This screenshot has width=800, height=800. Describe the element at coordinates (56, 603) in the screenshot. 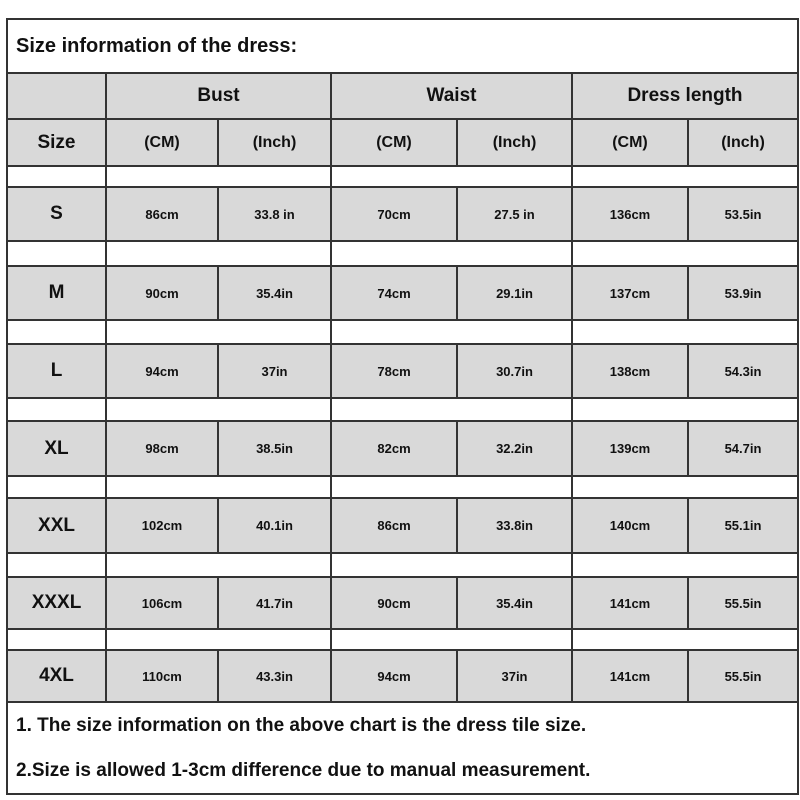

I see `size-cell: XXXL` at that location.